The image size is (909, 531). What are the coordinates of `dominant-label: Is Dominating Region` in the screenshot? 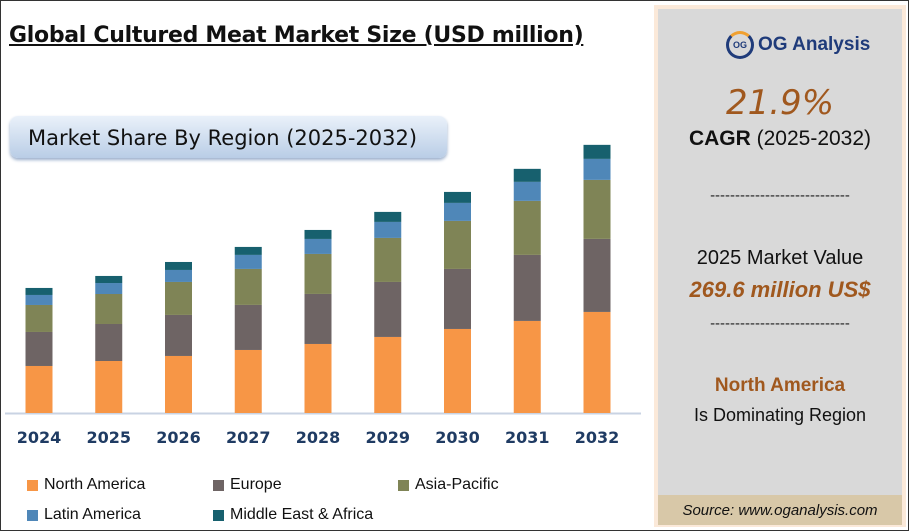 It's located at (780, 415).